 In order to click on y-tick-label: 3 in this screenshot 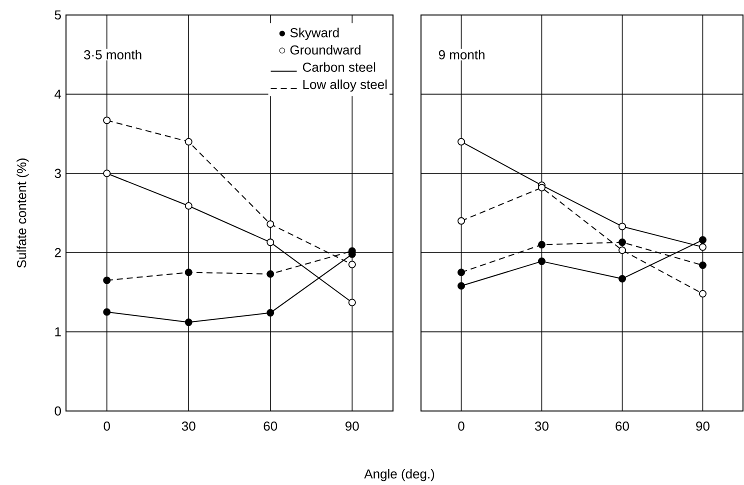, I will do `click(57, 173)`.